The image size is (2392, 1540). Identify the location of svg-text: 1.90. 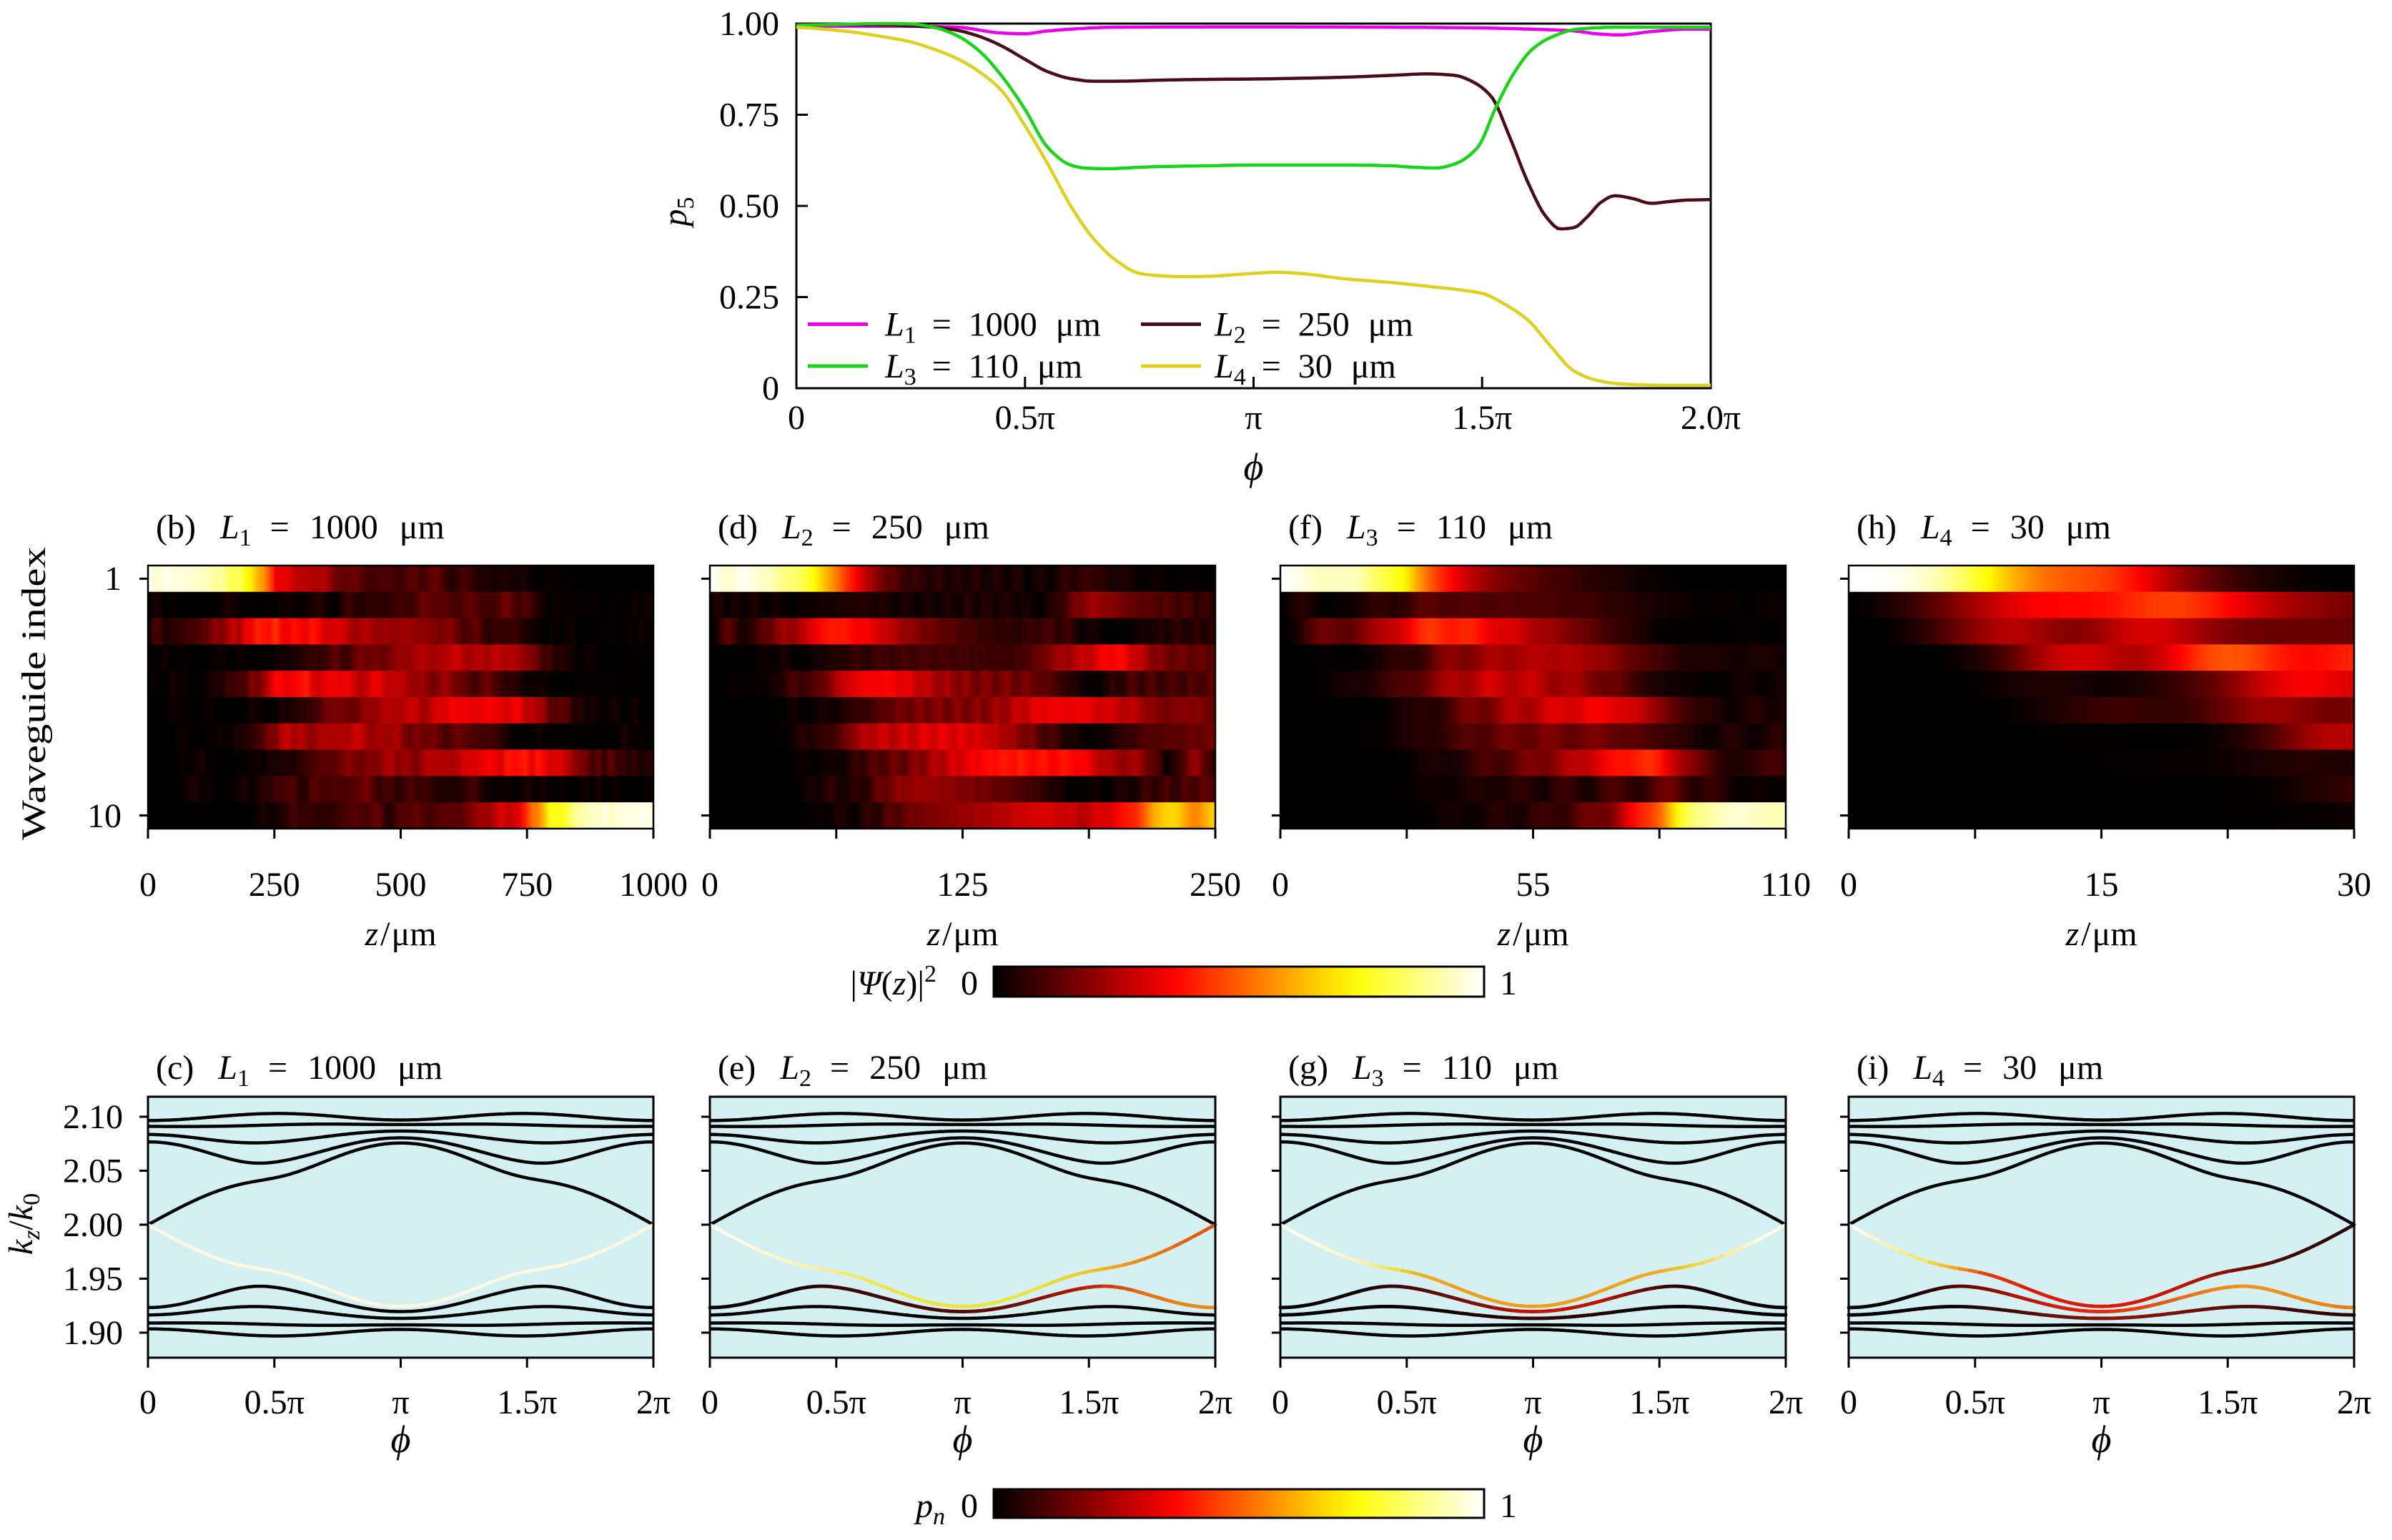
(93, 1333).